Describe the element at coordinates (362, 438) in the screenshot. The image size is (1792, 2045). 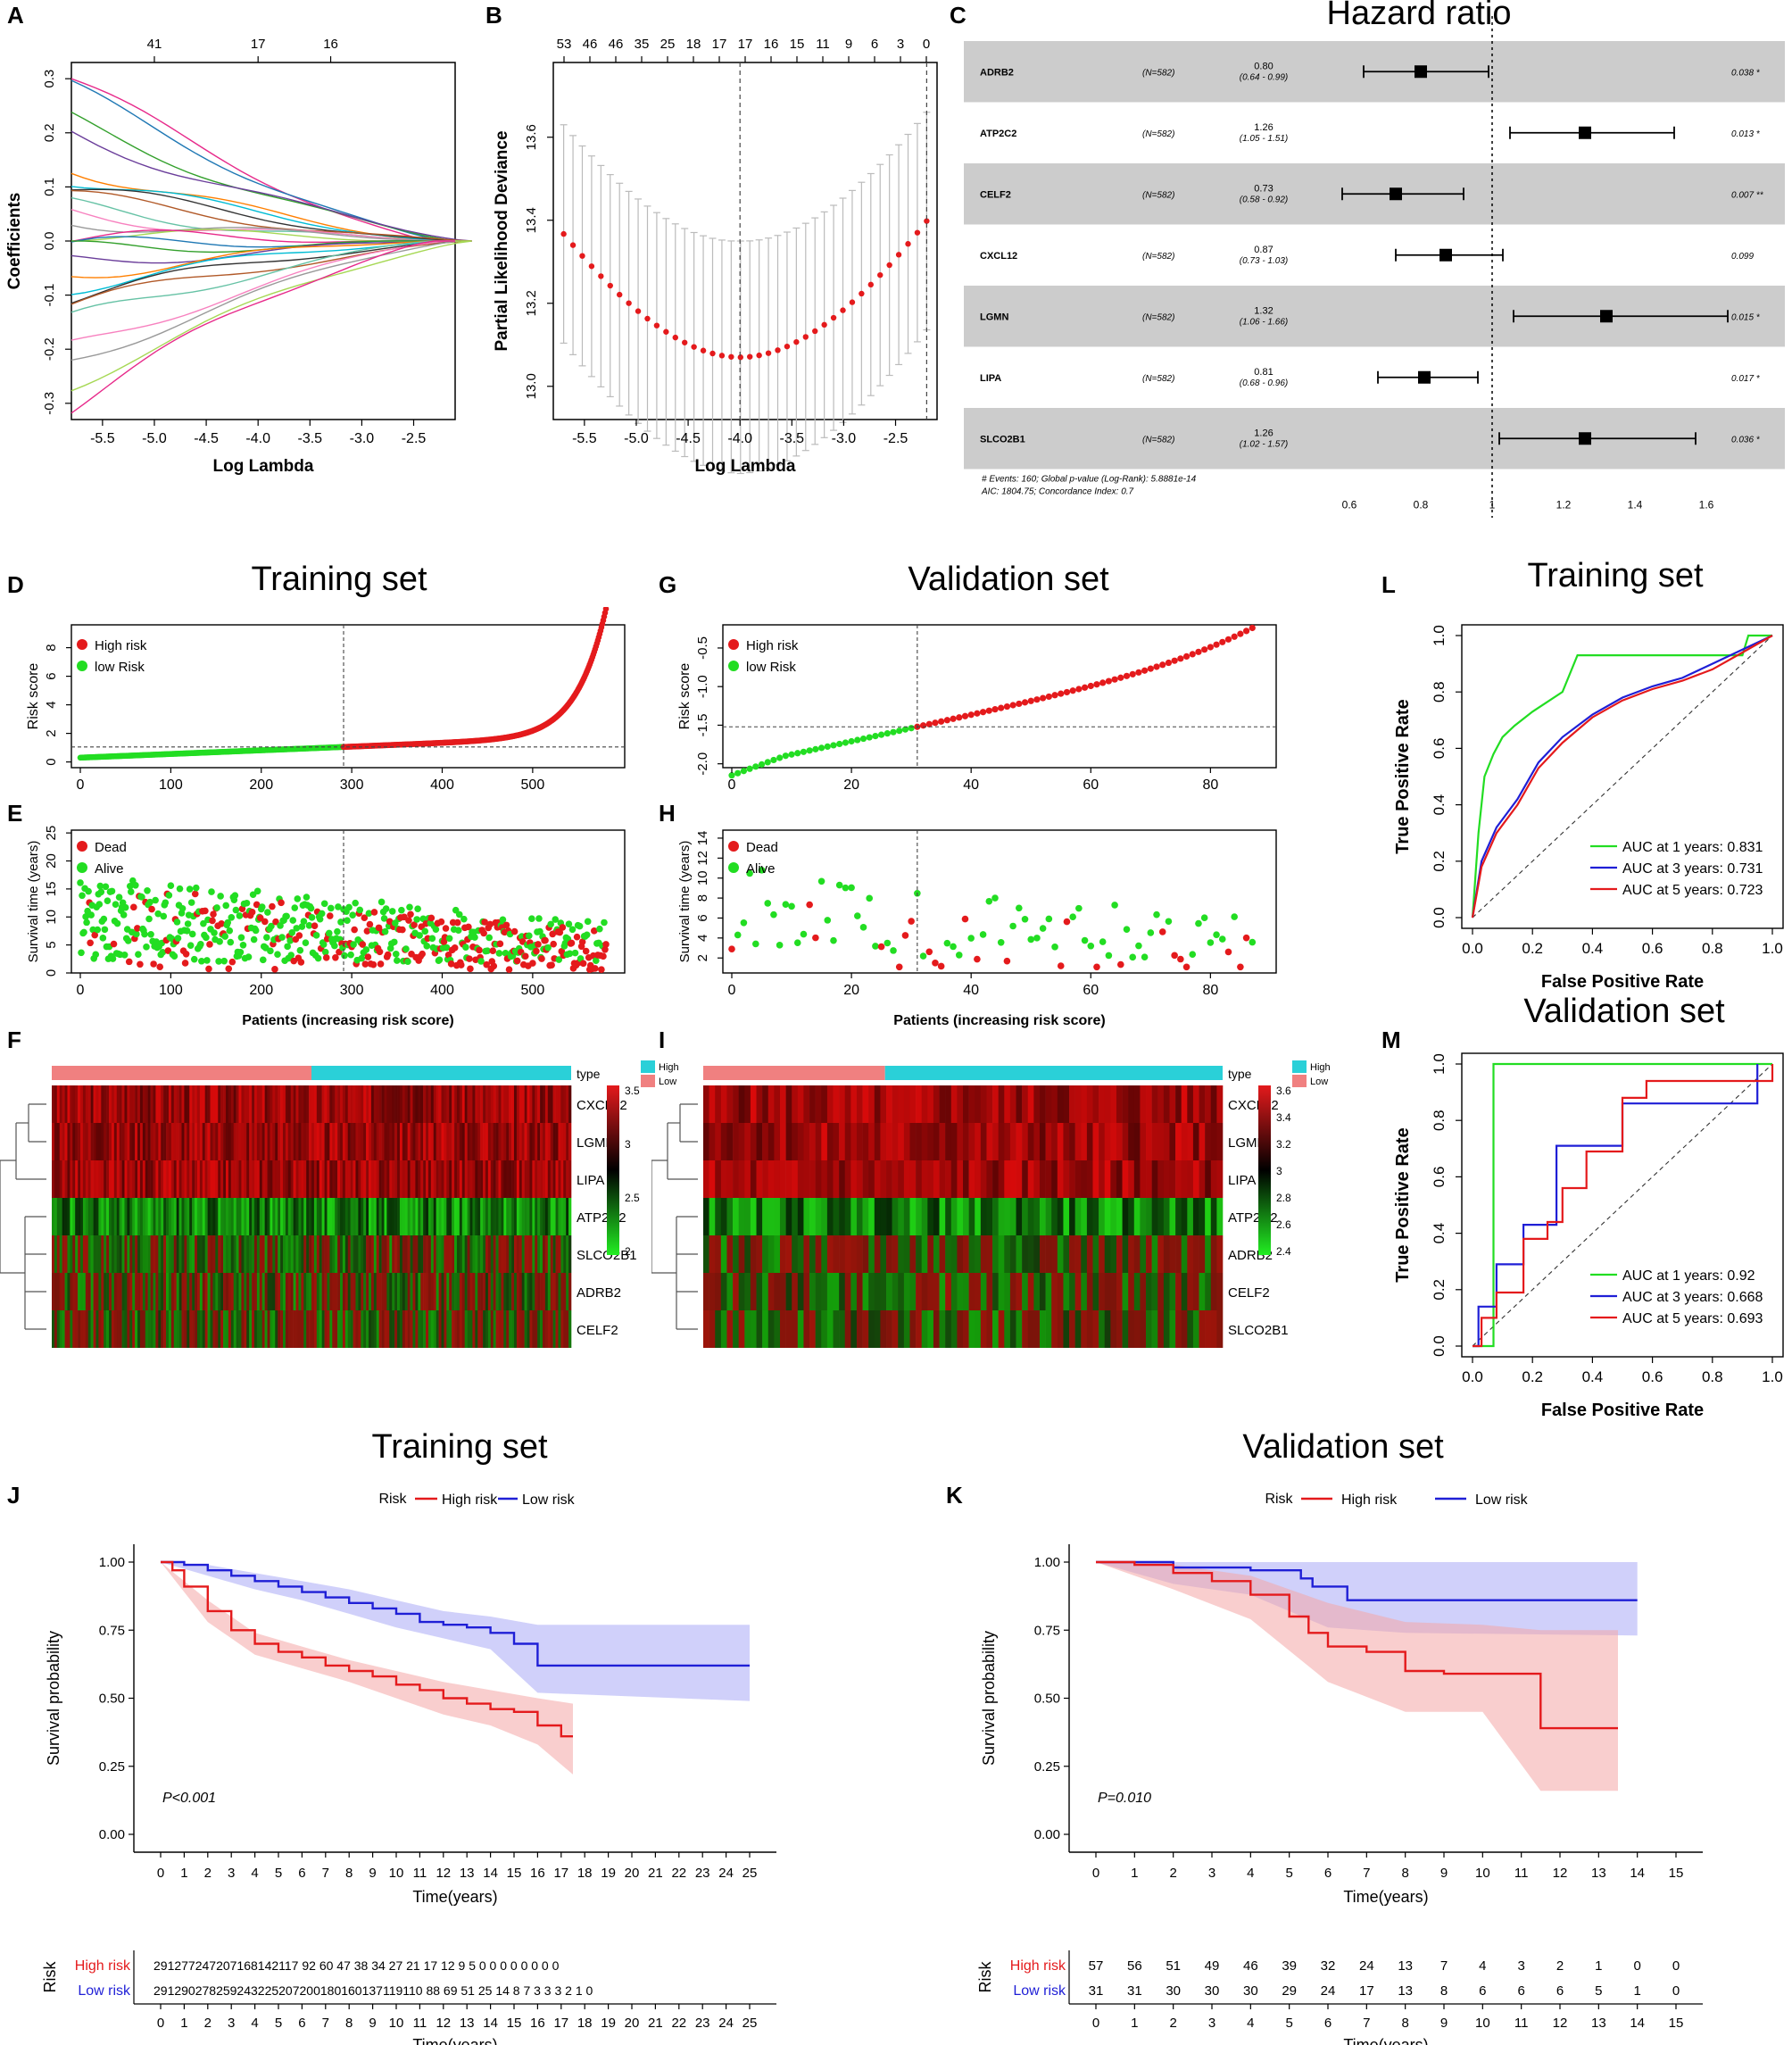
I see `x-tick-label: -3.0` at that location.